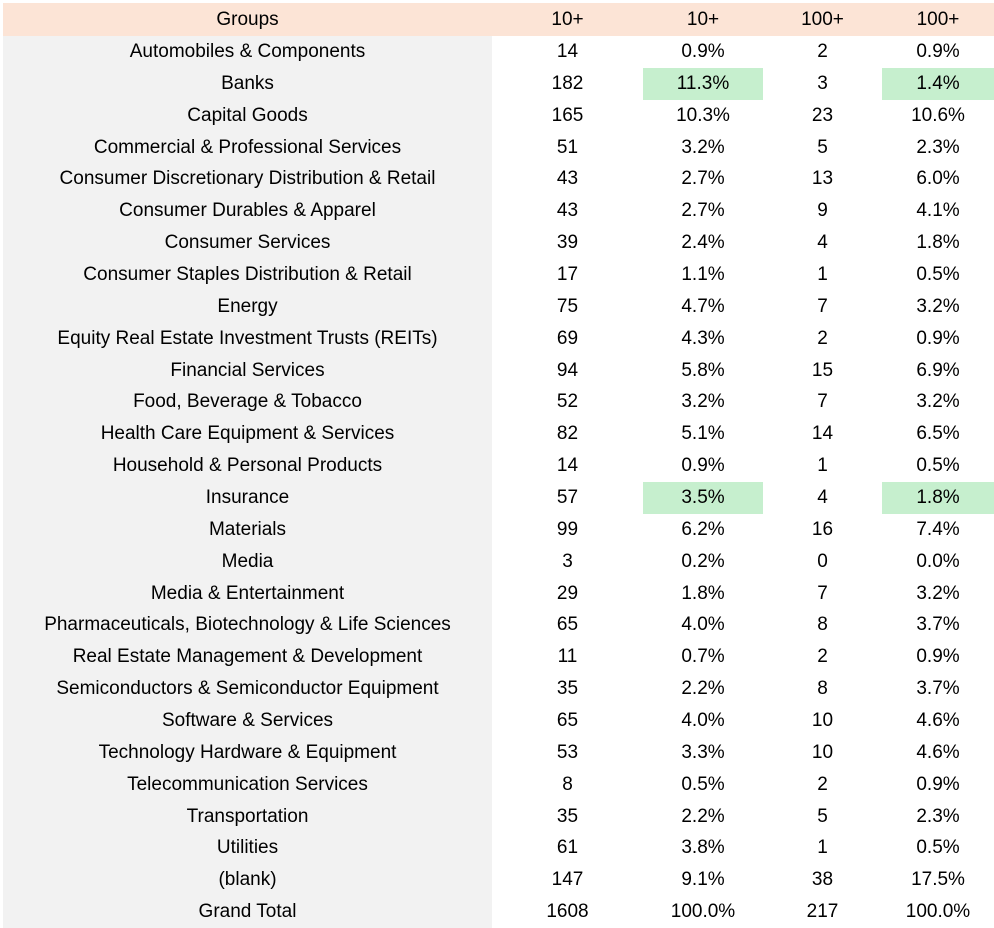  I want to click on count-10plus-cell: 147, so click(567, 880).